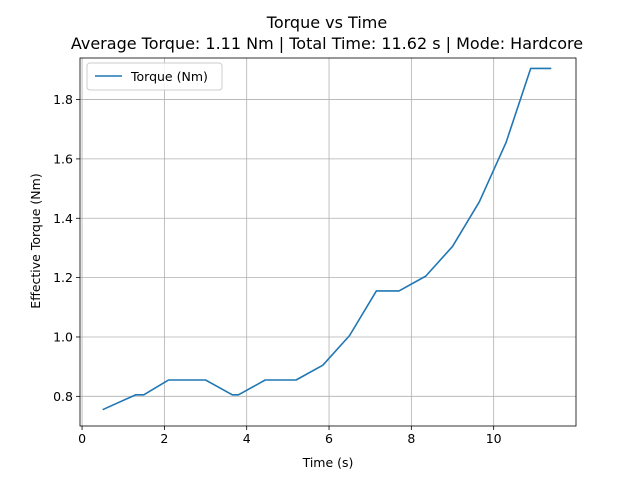 This screenshot has height=480, width=640. What do you see at coordinates (164, 438) in the screenshot?
I see `x-tick-label: 2` at bounding box center [164, 438].